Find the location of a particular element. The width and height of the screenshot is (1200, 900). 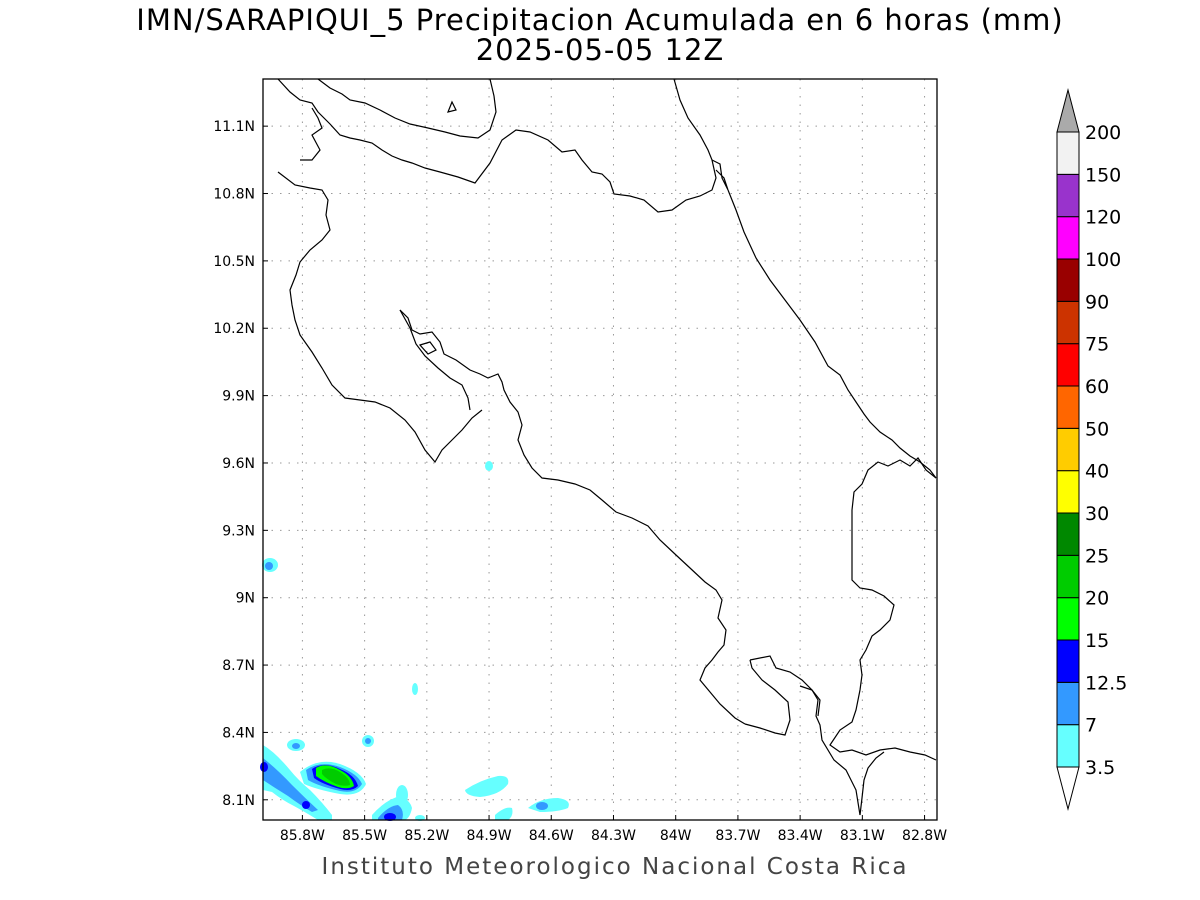

lon-tick-label: 84W is located at coordinates (676, 836).